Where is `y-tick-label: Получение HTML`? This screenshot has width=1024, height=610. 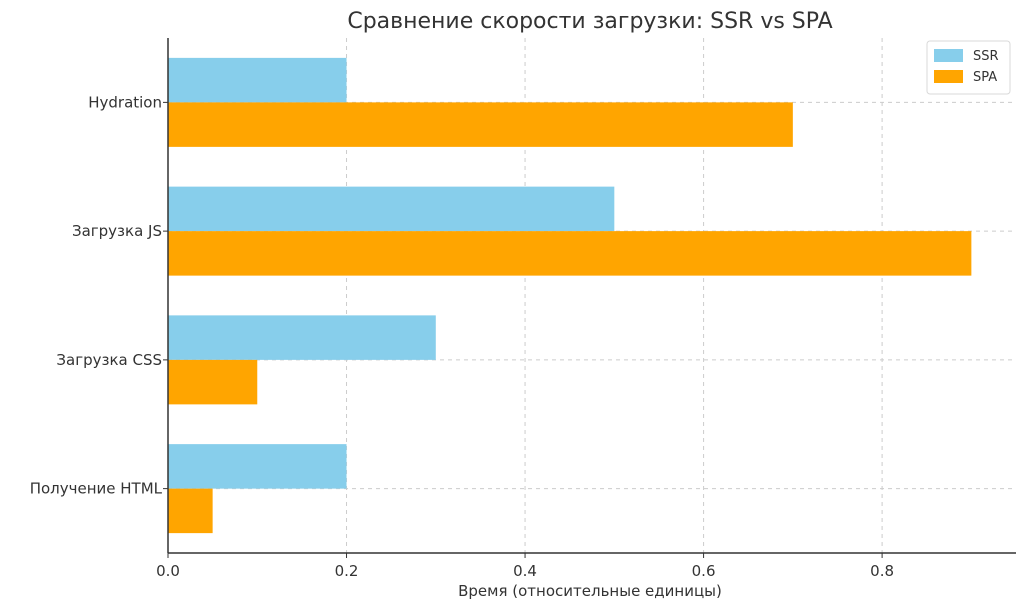
y-tick-label: Получение HTML is located at coordinates (96, 489).